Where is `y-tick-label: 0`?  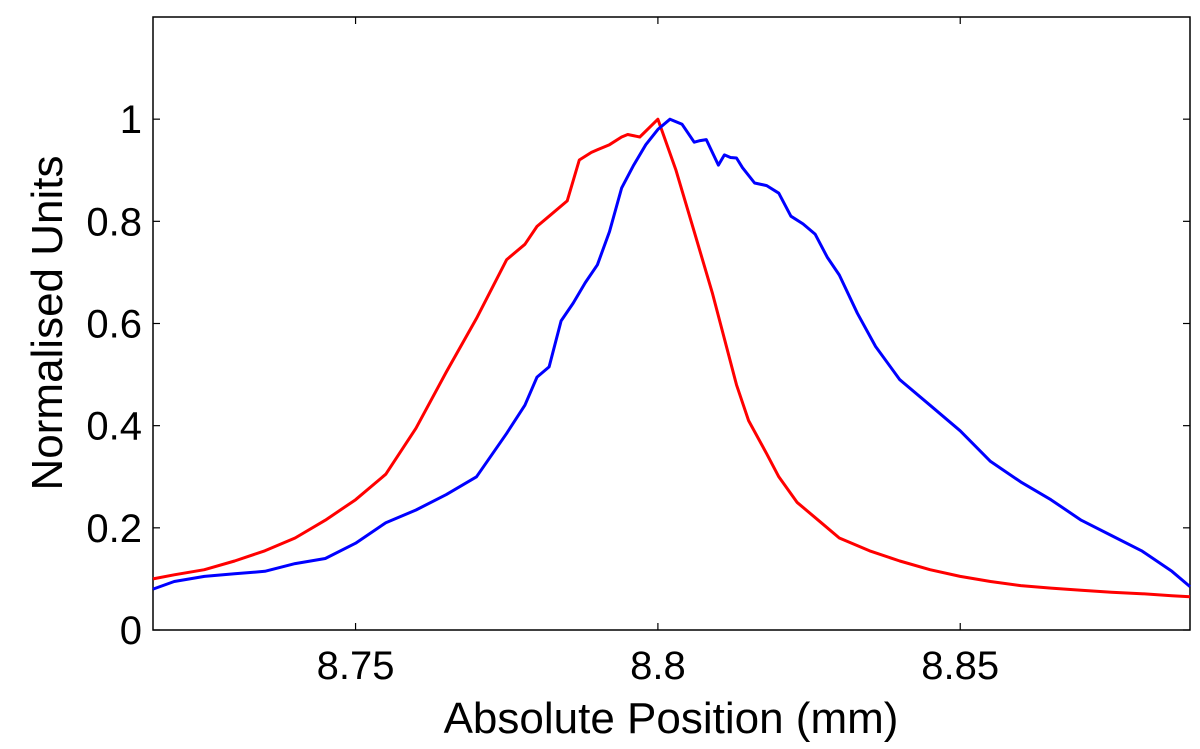 y-tick-label: 0 is located at coordinates (131, 631).